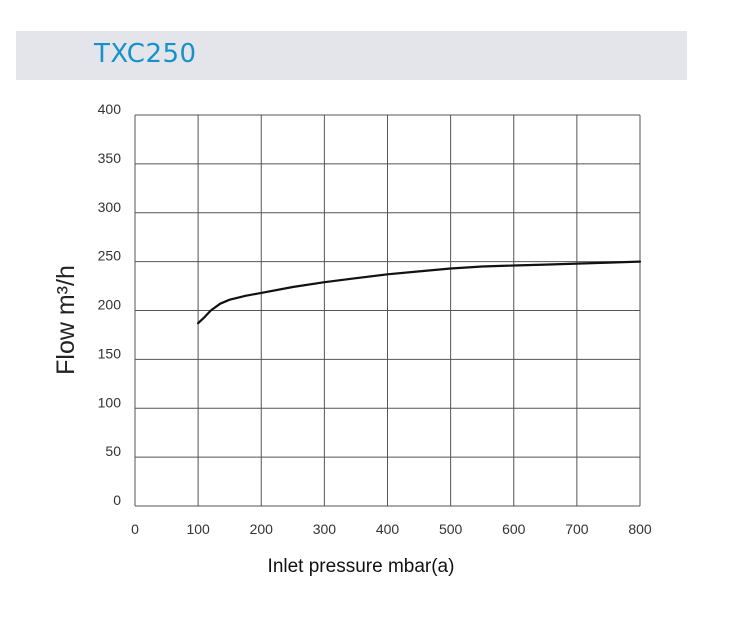  Describe the element at coordinates (640, 529) in the screenshot. I see `x-tick-label: 800` at that location.